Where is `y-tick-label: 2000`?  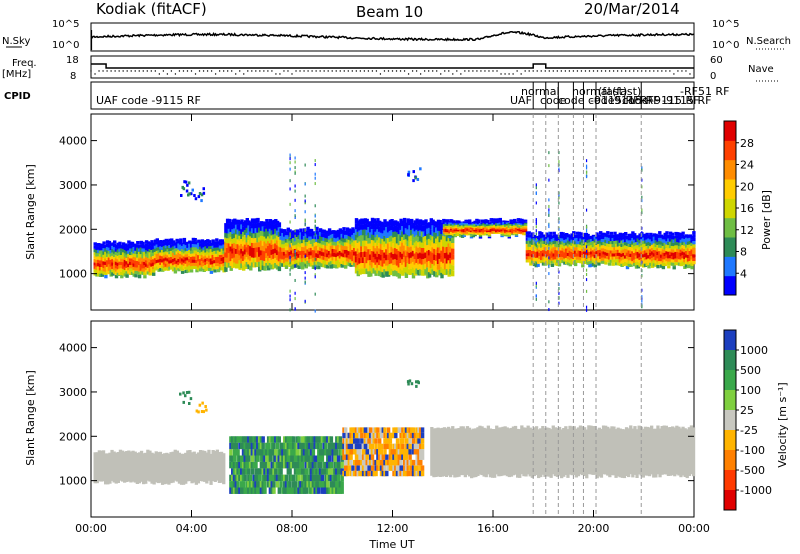 y-tick-label: 2000 is located at coordinates (73, 229).